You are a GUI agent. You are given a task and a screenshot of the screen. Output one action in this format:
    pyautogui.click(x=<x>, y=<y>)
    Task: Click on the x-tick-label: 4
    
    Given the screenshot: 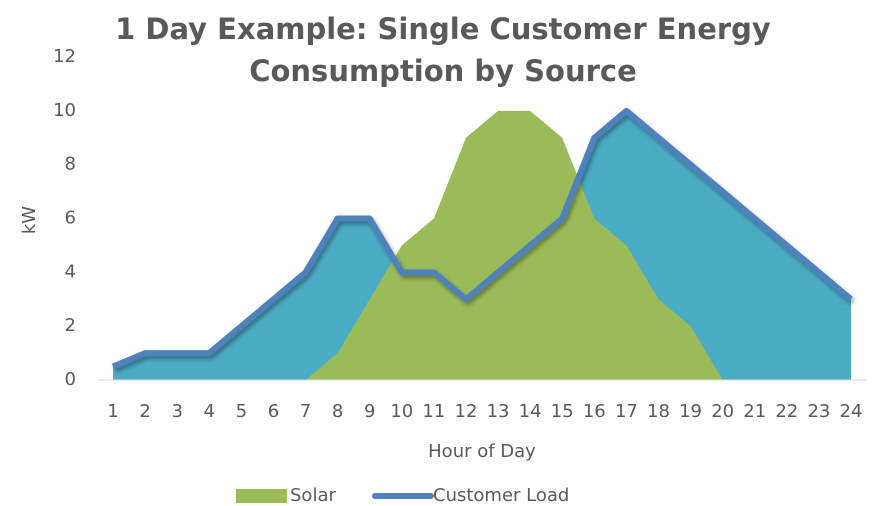 What is the action you would take?
    pyautogui.click(x=209, y=411)
    